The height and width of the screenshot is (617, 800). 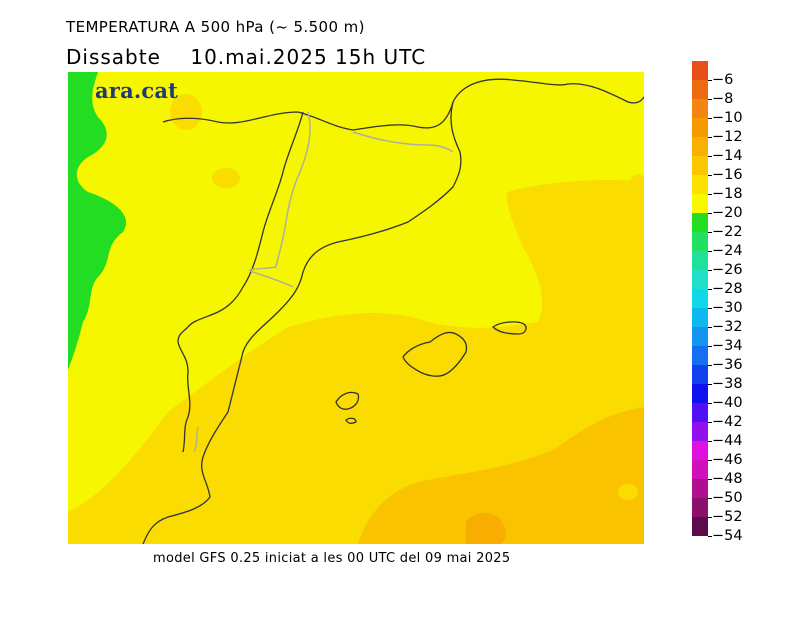 What do you see at coordinates (308, 116) in the screenshot?
I see `border-pyrenees` at bounding box center [308, 116].